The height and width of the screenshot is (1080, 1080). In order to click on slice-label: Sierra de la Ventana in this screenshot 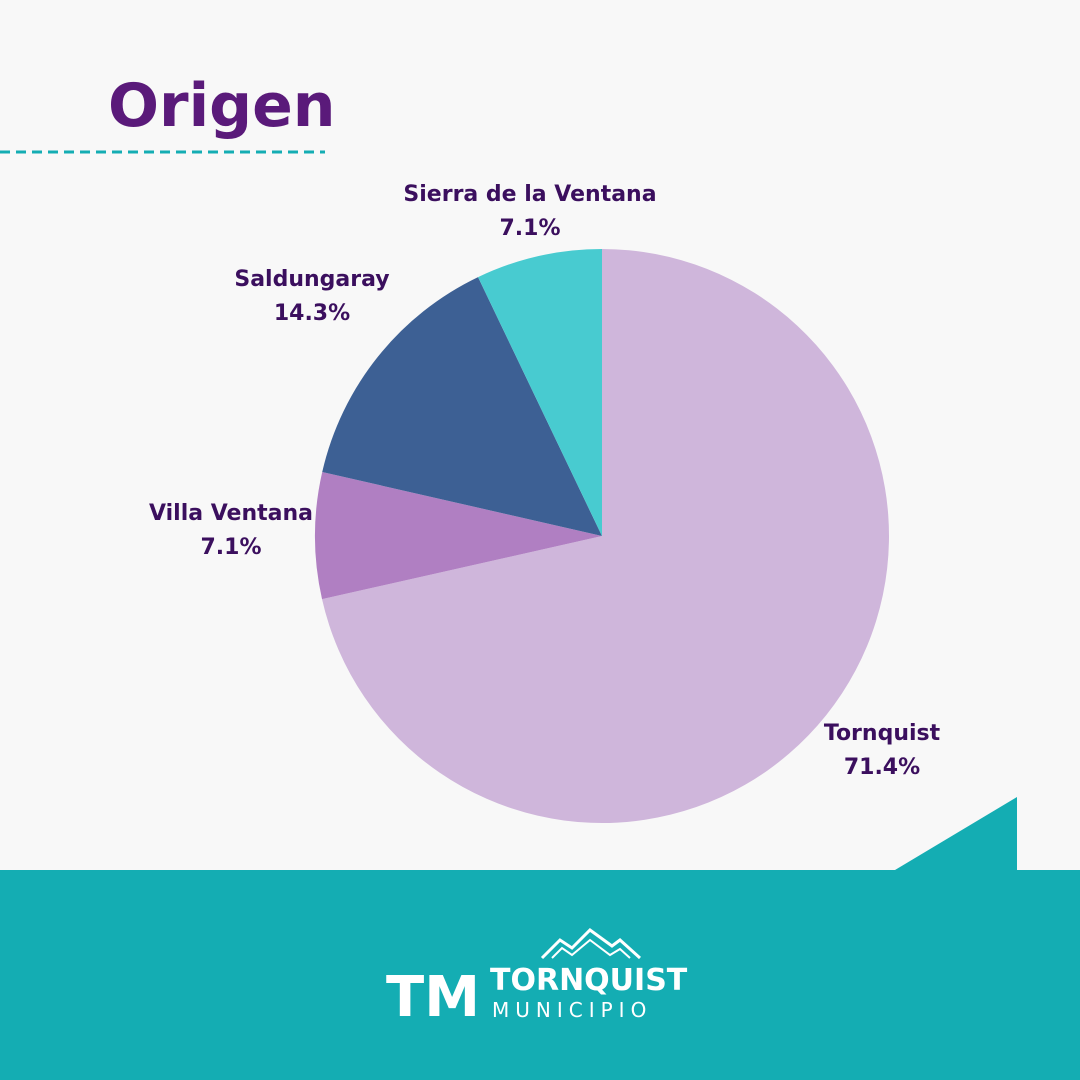, I will do `click(529, 194)`.